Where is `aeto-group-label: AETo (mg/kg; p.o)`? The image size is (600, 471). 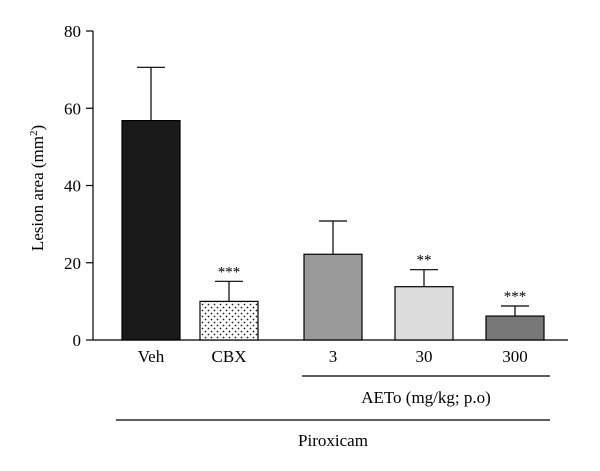
aeto-group-label: AETo (mg/kg; p.o) is located at coordinates (426, 397).